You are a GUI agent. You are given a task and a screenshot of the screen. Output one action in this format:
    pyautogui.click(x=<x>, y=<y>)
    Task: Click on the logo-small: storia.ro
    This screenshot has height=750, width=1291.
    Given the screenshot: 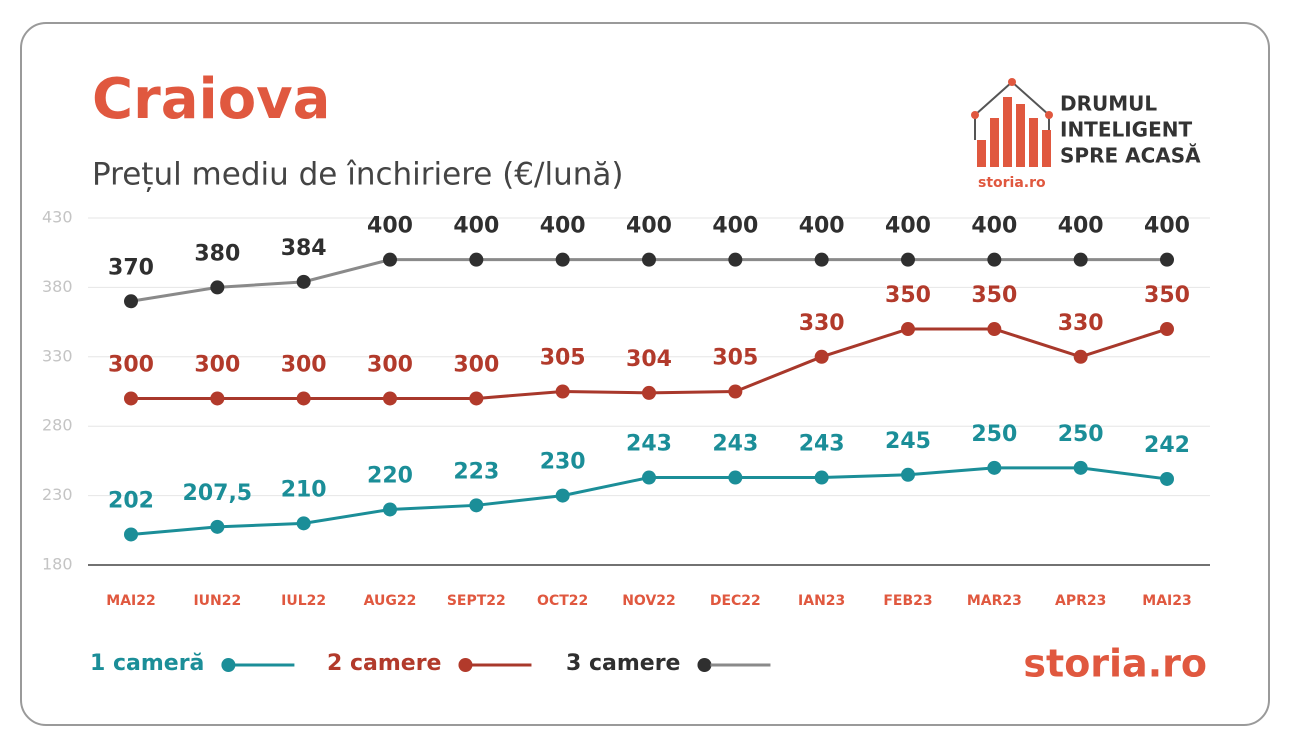 What is the action you would take?
    pyautogui.click(x=1012, y=183)
    